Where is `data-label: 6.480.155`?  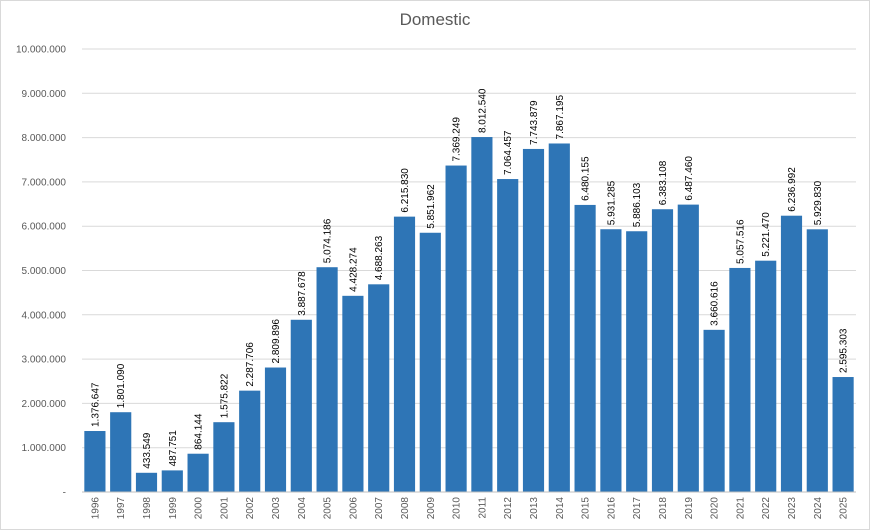
data-label: 6.480.155 is located at coordinates (586, 178).